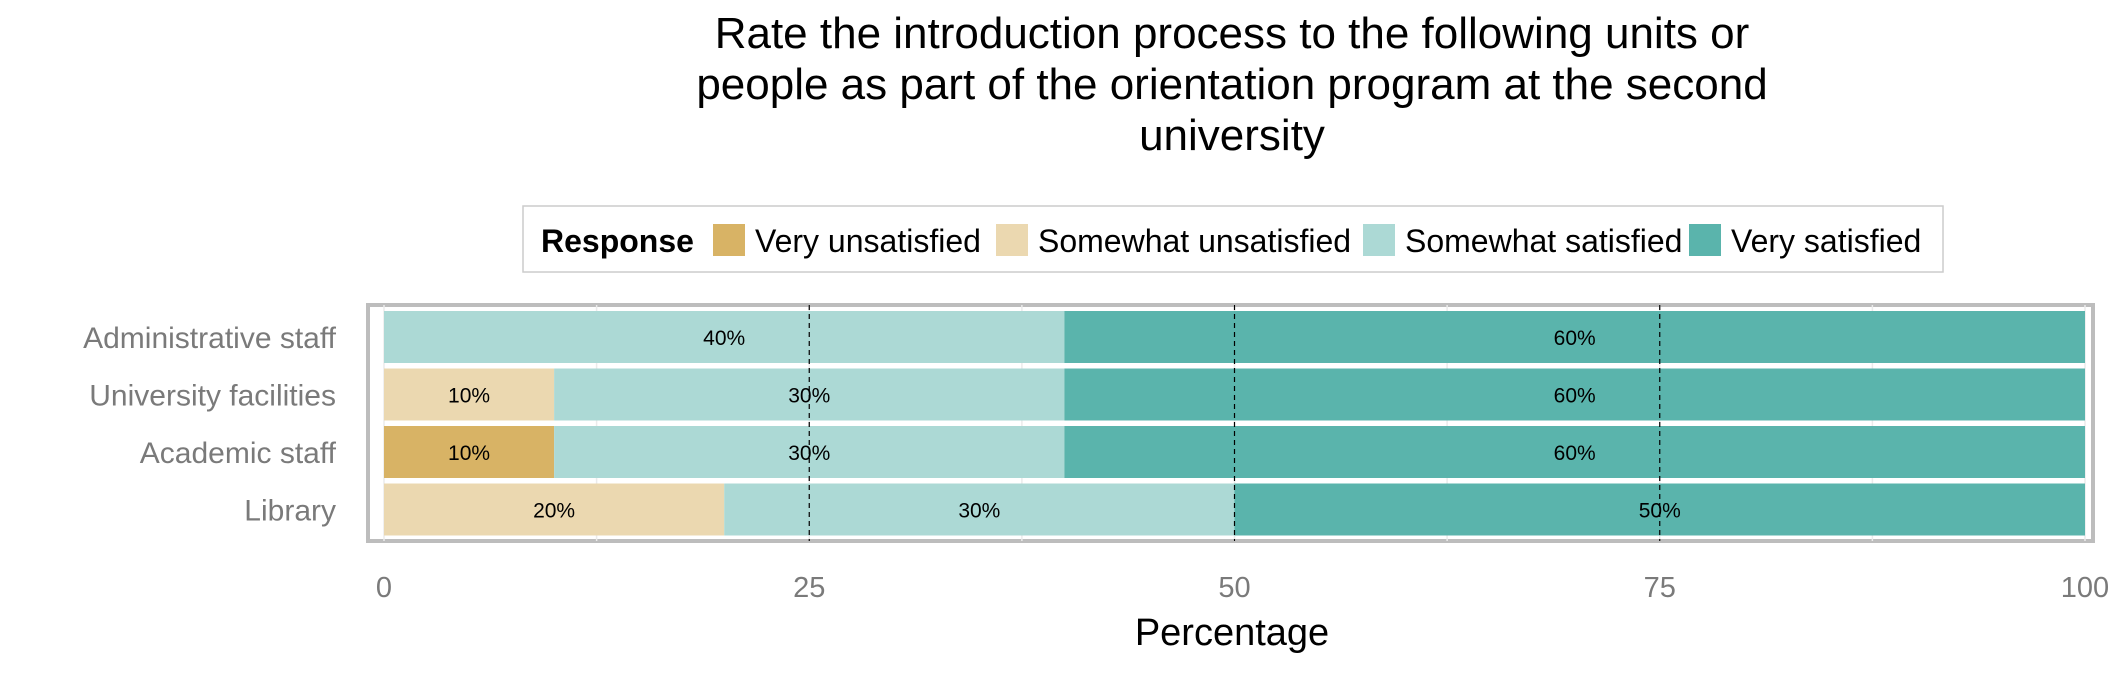 The width and height of the screenshot is (2125, 673). Describe the element at coordinates (1232, 135) in the screenshot. I see `chart-title-line-3: university` at that location.